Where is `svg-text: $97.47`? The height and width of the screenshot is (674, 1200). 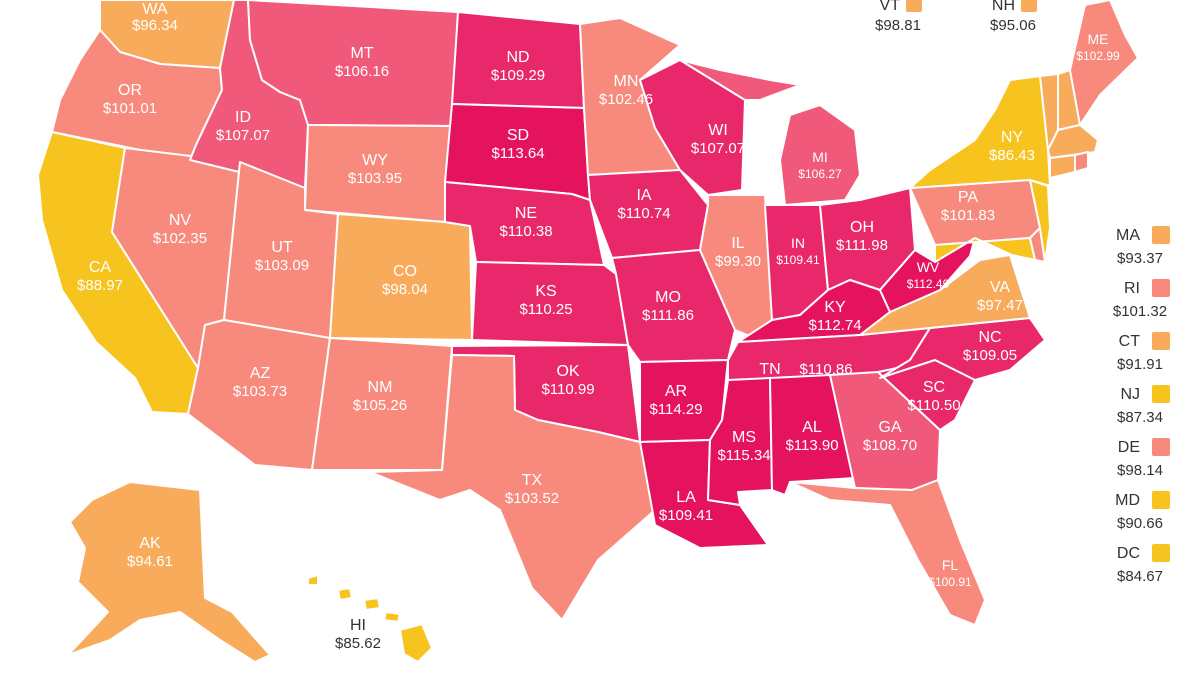
svg-text: $97.47 is located at coordinates (1000, 305).